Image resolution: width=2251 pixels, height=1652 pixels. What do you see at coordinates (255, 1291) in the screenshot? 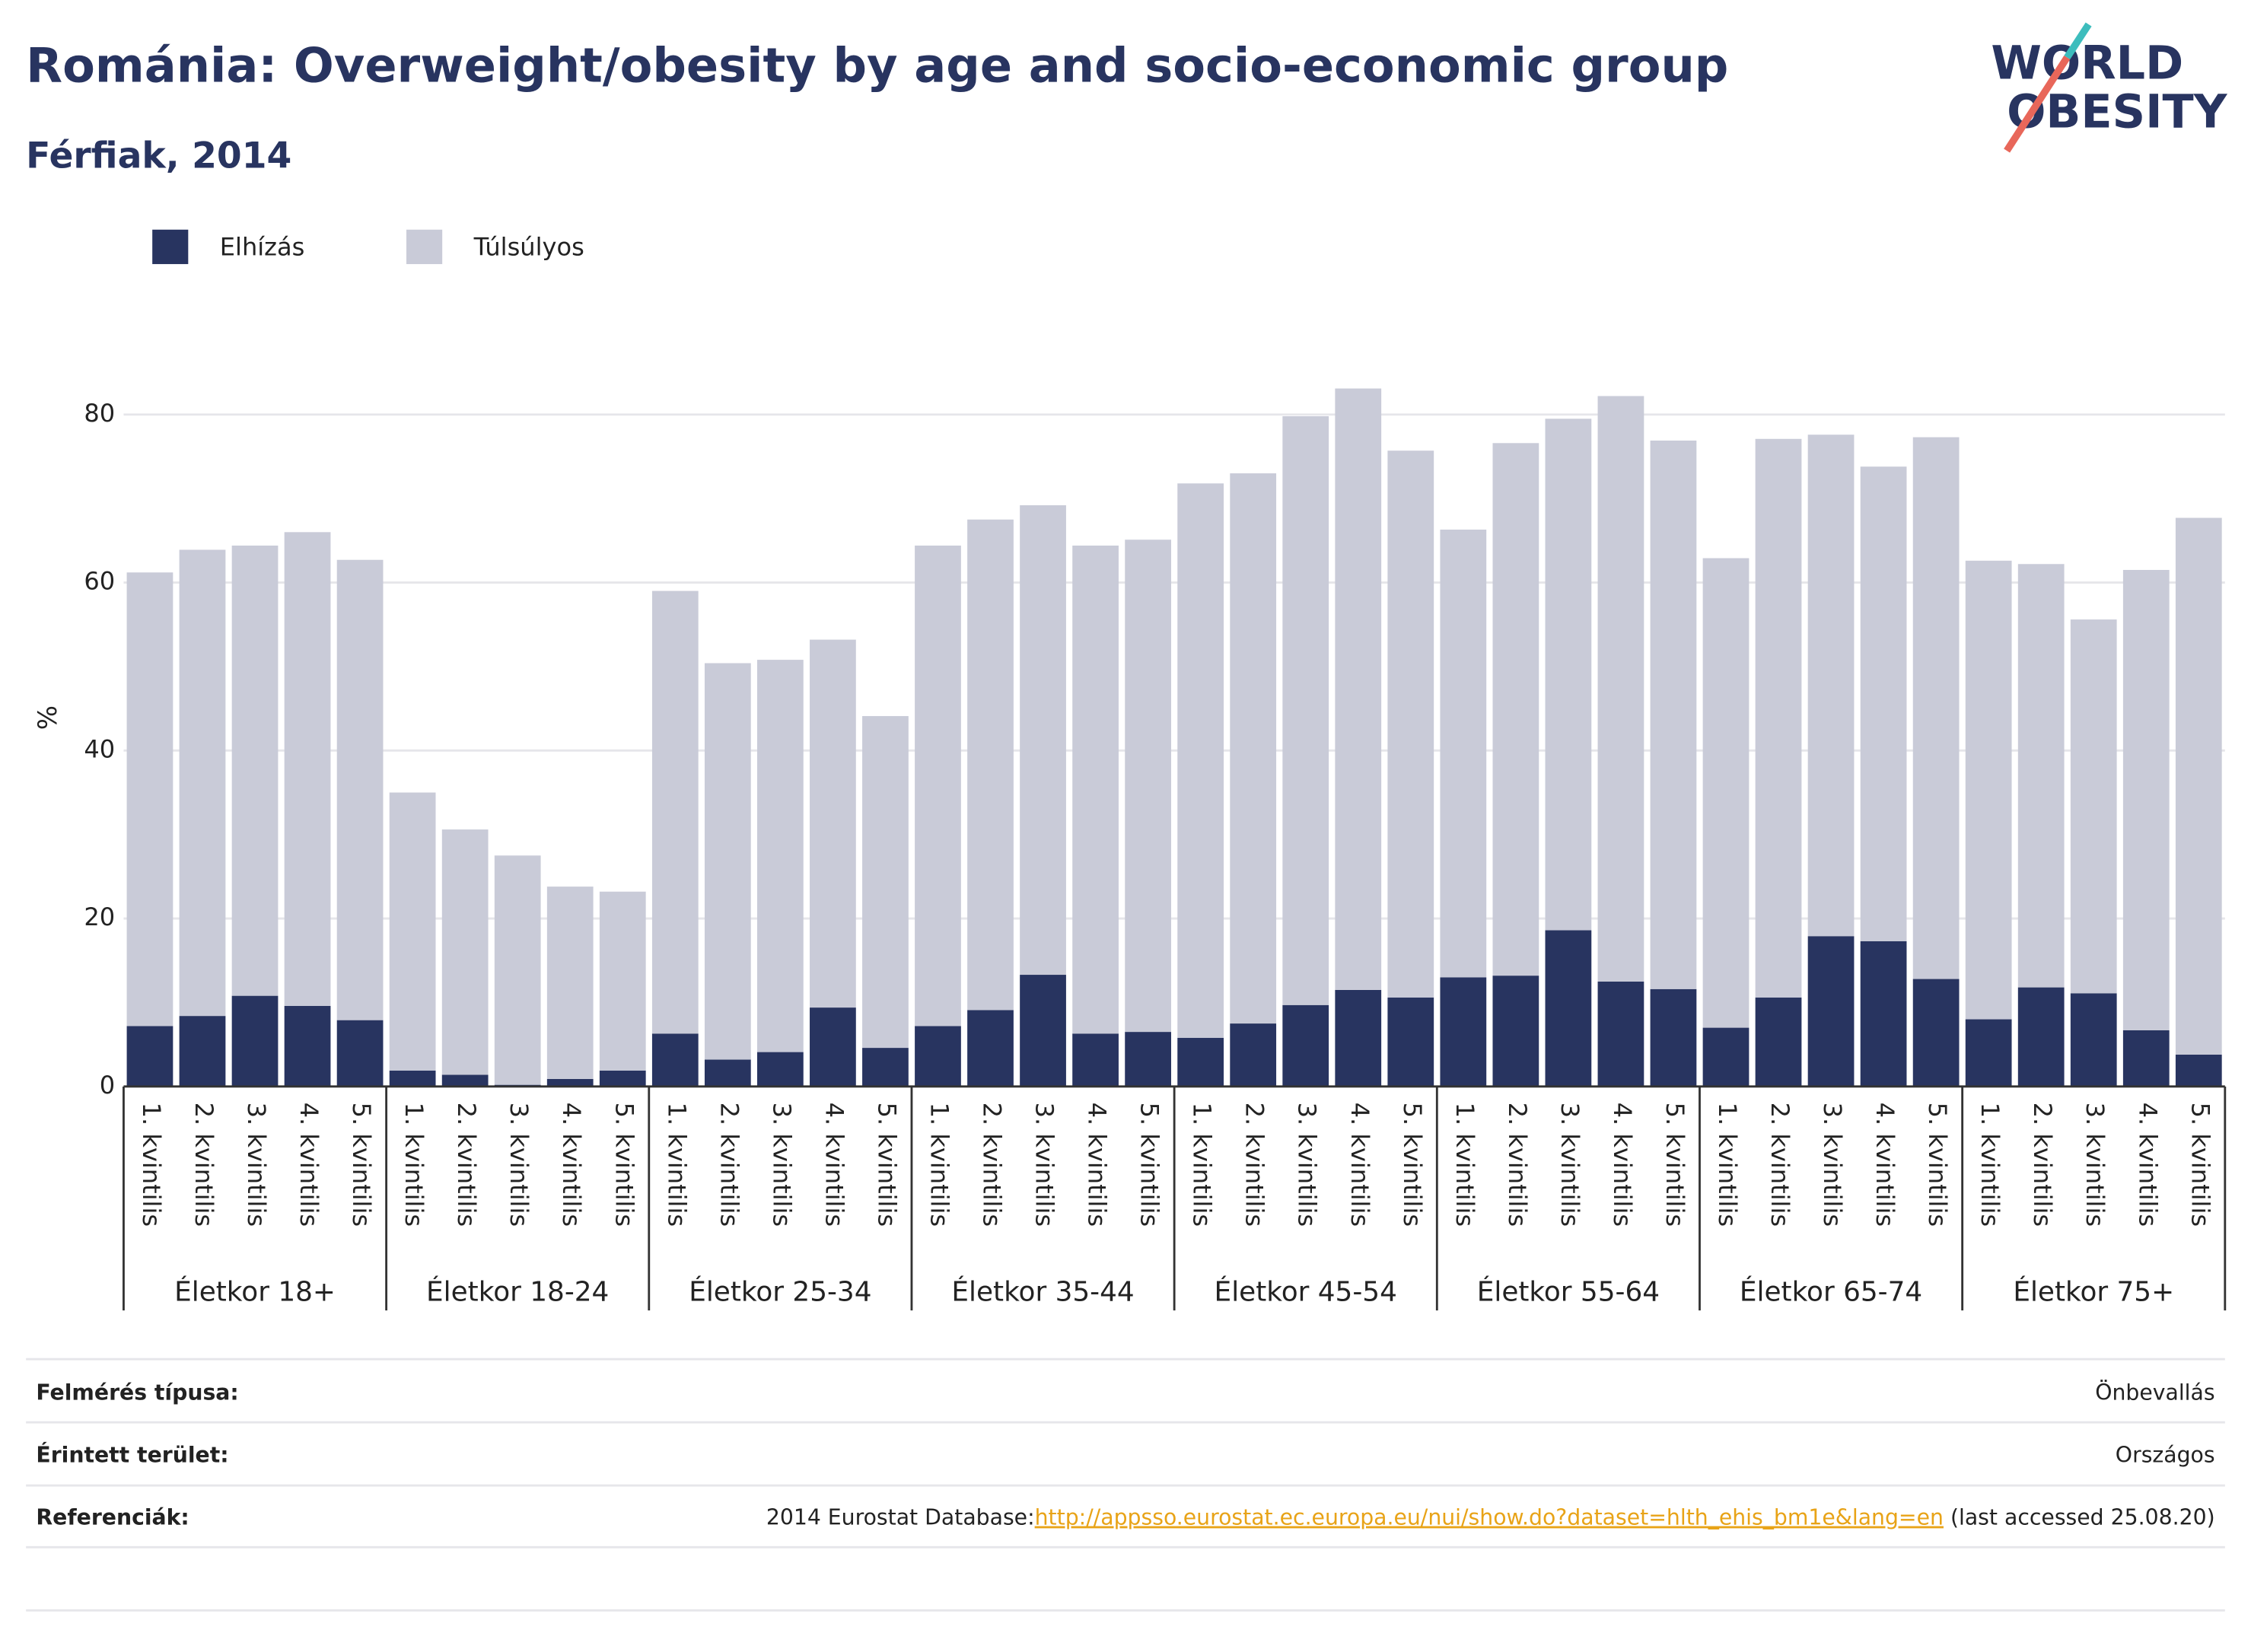
I see `group-label: Életkor 18+` at bounding box center [255, 1291].